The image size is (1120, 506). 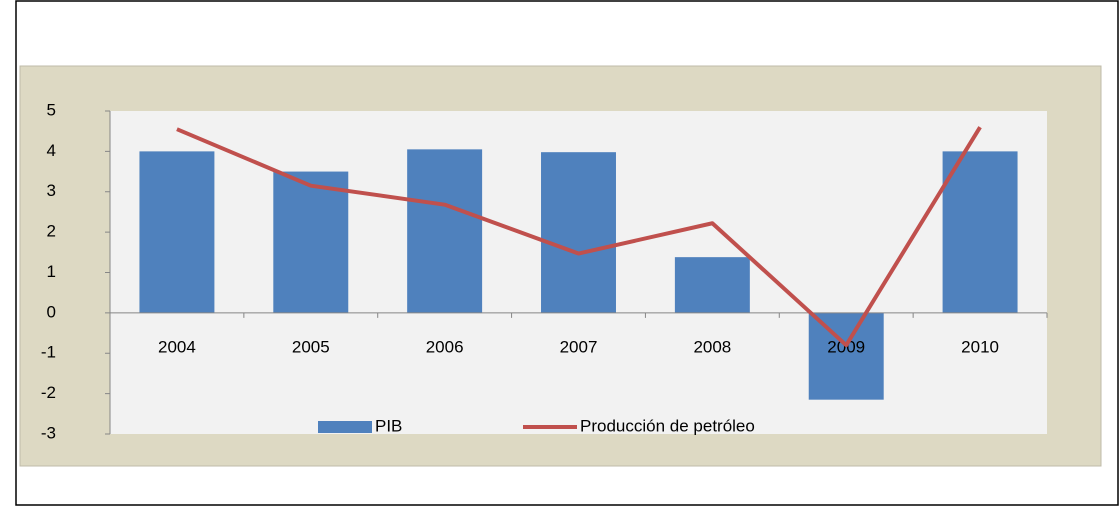 I want to click on y-tick-label: 2, so click(x=51, y=231).